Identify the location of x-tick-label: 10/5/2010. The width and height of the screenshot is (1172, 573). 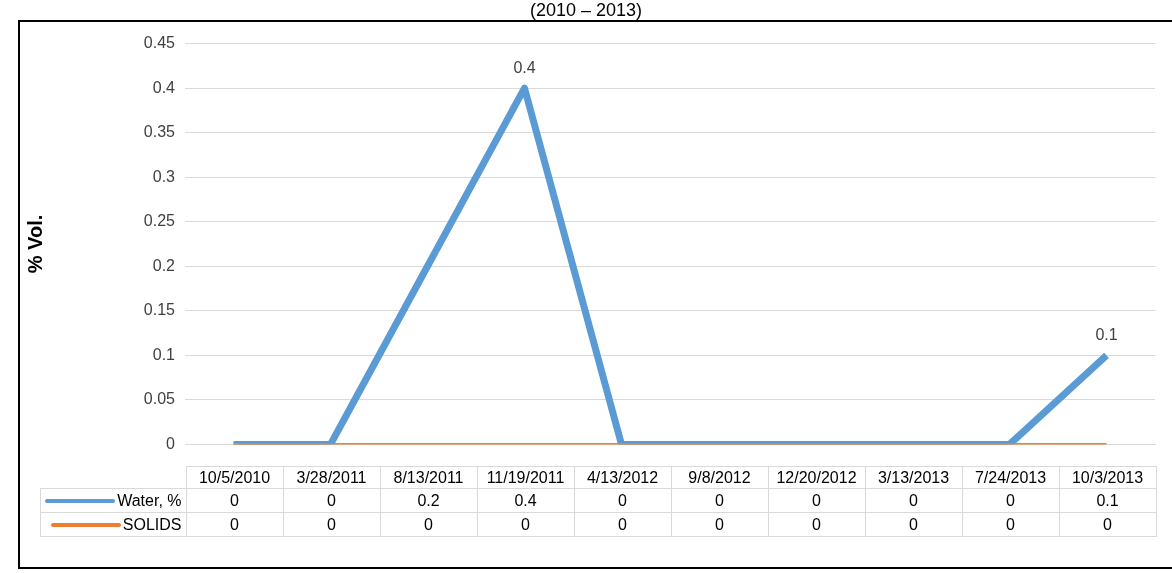
(234, 477).